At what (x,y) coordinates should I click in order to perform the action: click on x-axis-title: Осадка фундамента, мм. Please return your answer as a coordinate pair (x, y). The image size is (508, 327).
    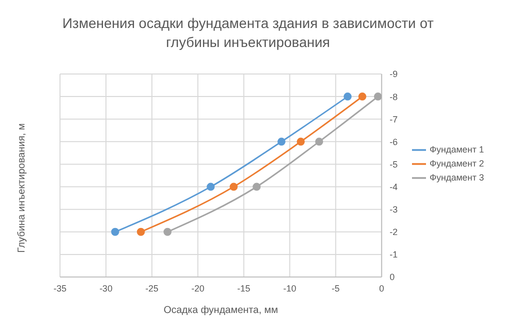
    Looking at the image, I should click on (221, 310).